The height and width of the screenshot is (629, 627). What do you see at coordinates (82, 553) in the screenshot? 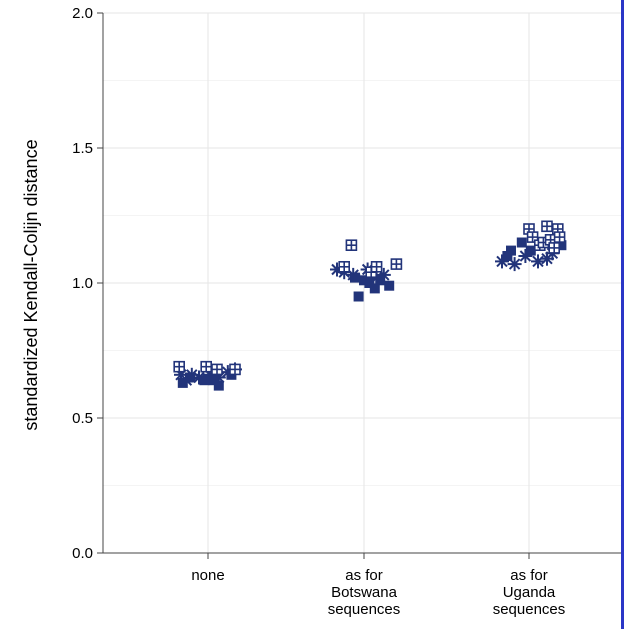
I see `y-tick-label: 0.0` at bounding box center [82, 553].